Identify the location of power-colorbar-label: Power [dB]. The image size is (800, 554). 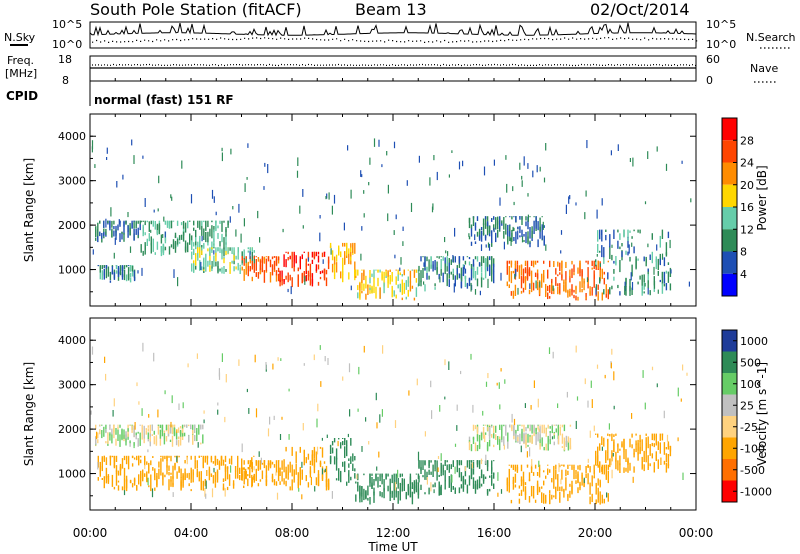
(762, 197).